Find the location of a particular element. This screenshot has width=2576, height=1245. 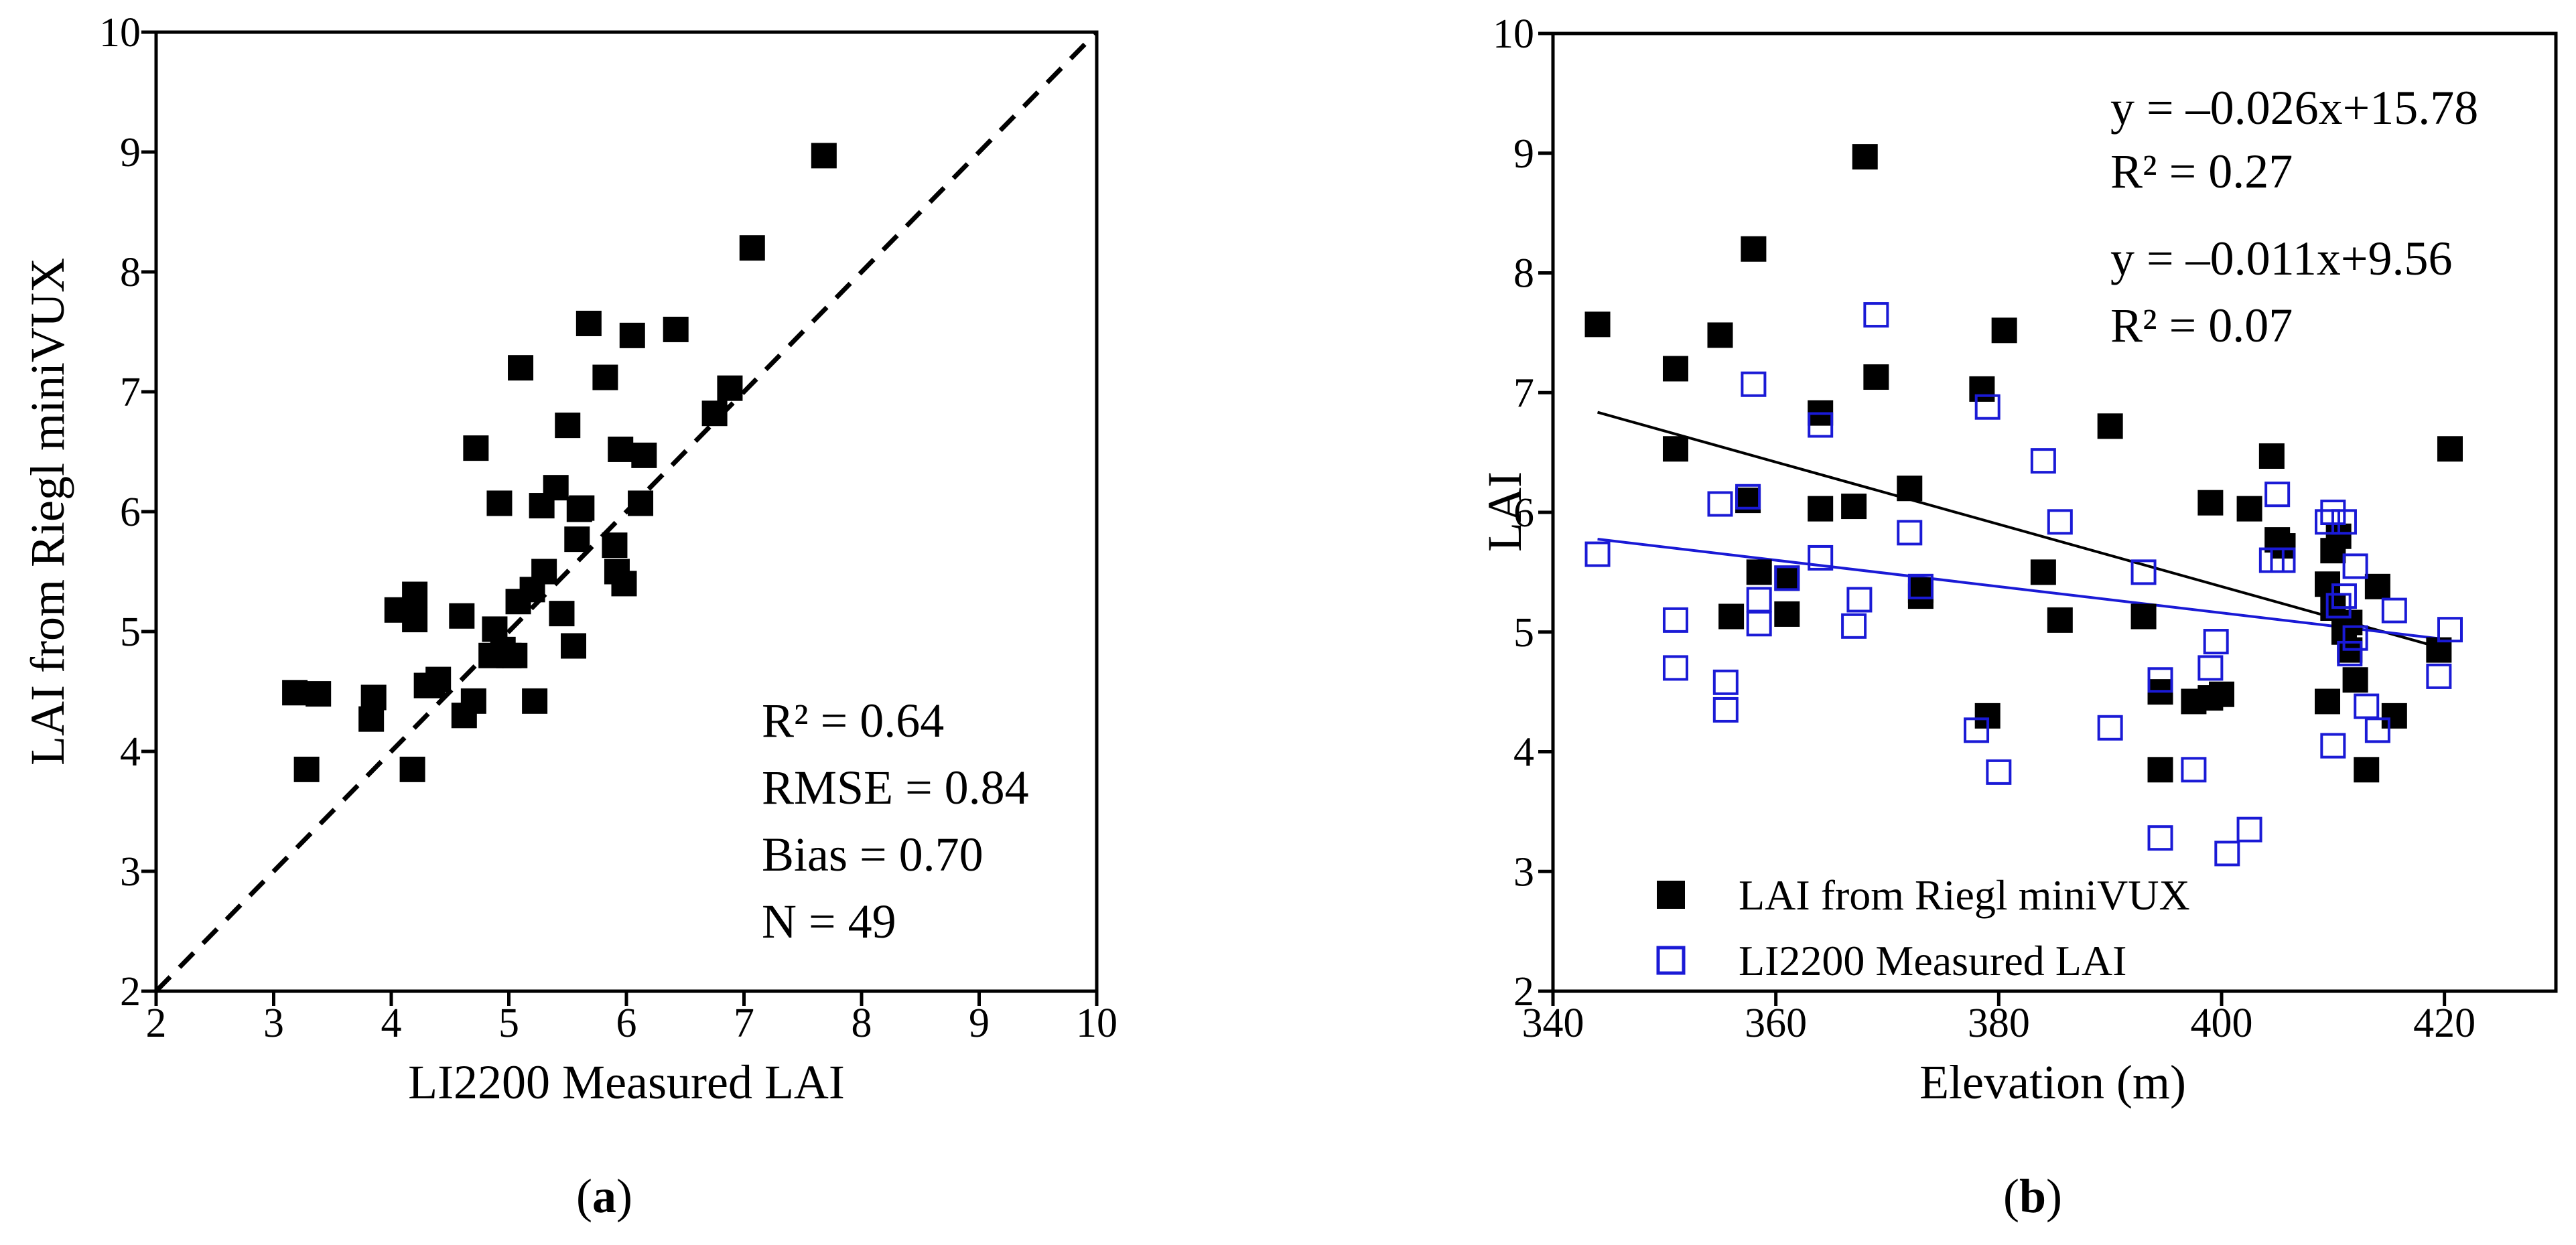

panel-a-x-tick-label: 2 is located at coordinates (156, 1024).